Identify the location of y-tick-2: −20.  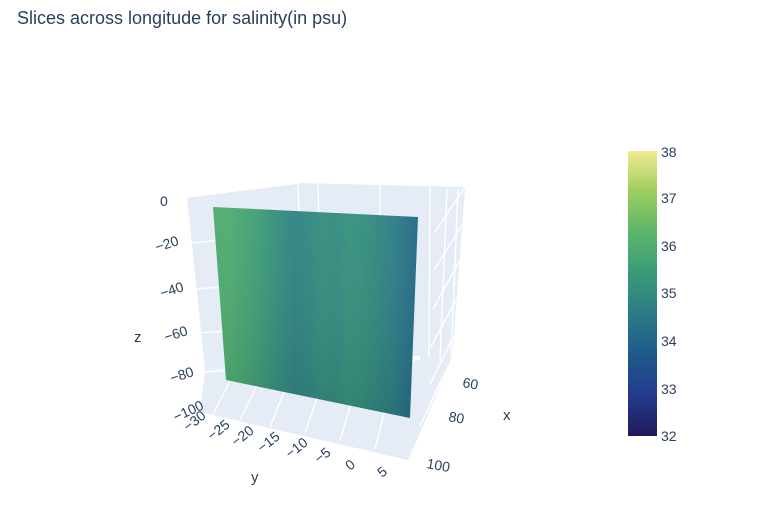
(242, 435).